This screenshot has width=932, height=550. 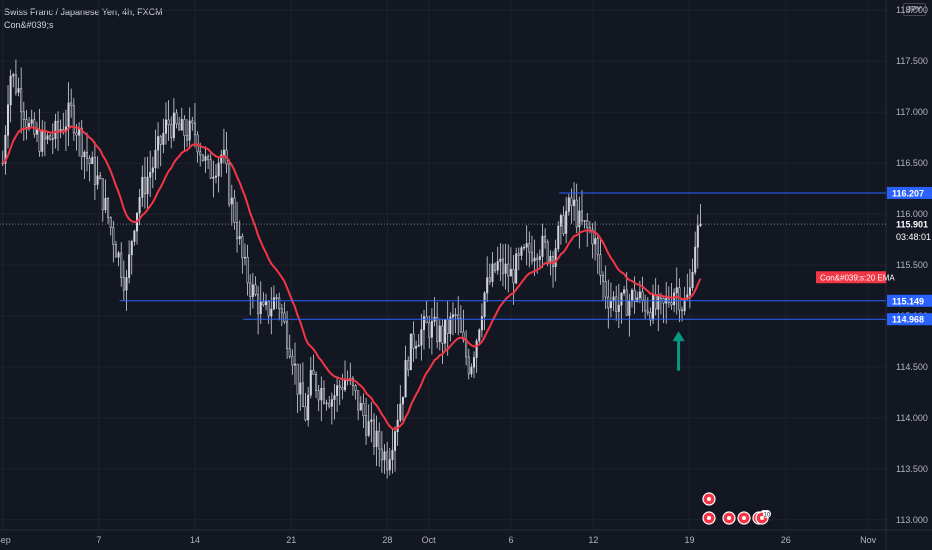 What do you see at coordinates (912, 418) in the screenshot?
I see `y-tick-label: 114.000` at bounding box center [912, 418].